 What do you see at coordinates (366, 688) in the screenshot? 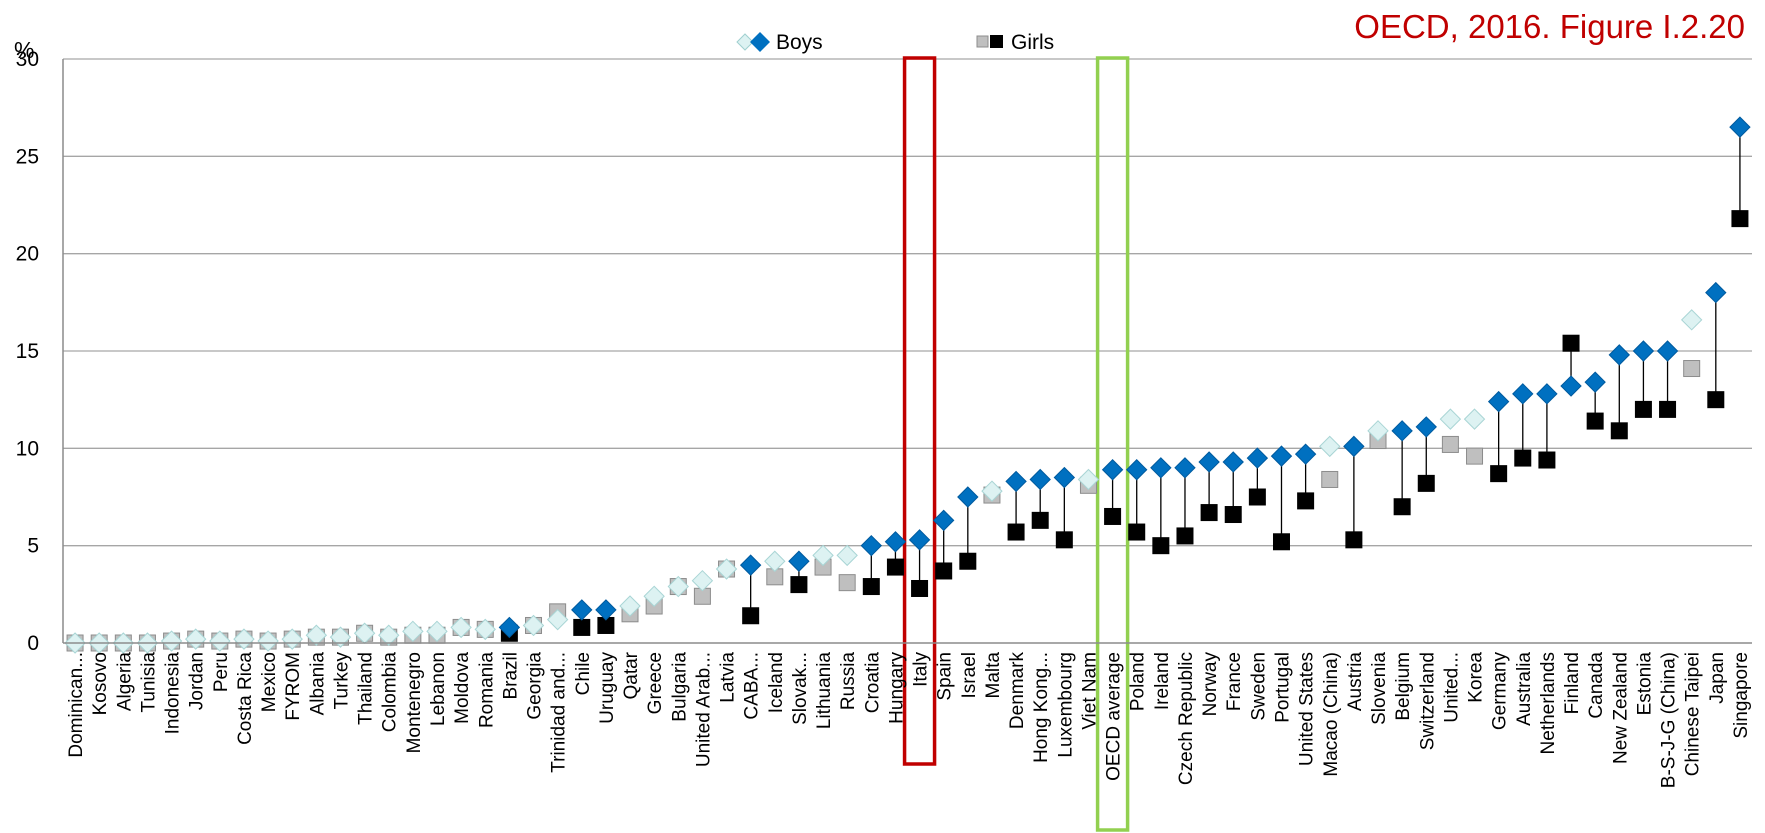
I see `x-category-label: Thailand` at bounding box center [366, 688].